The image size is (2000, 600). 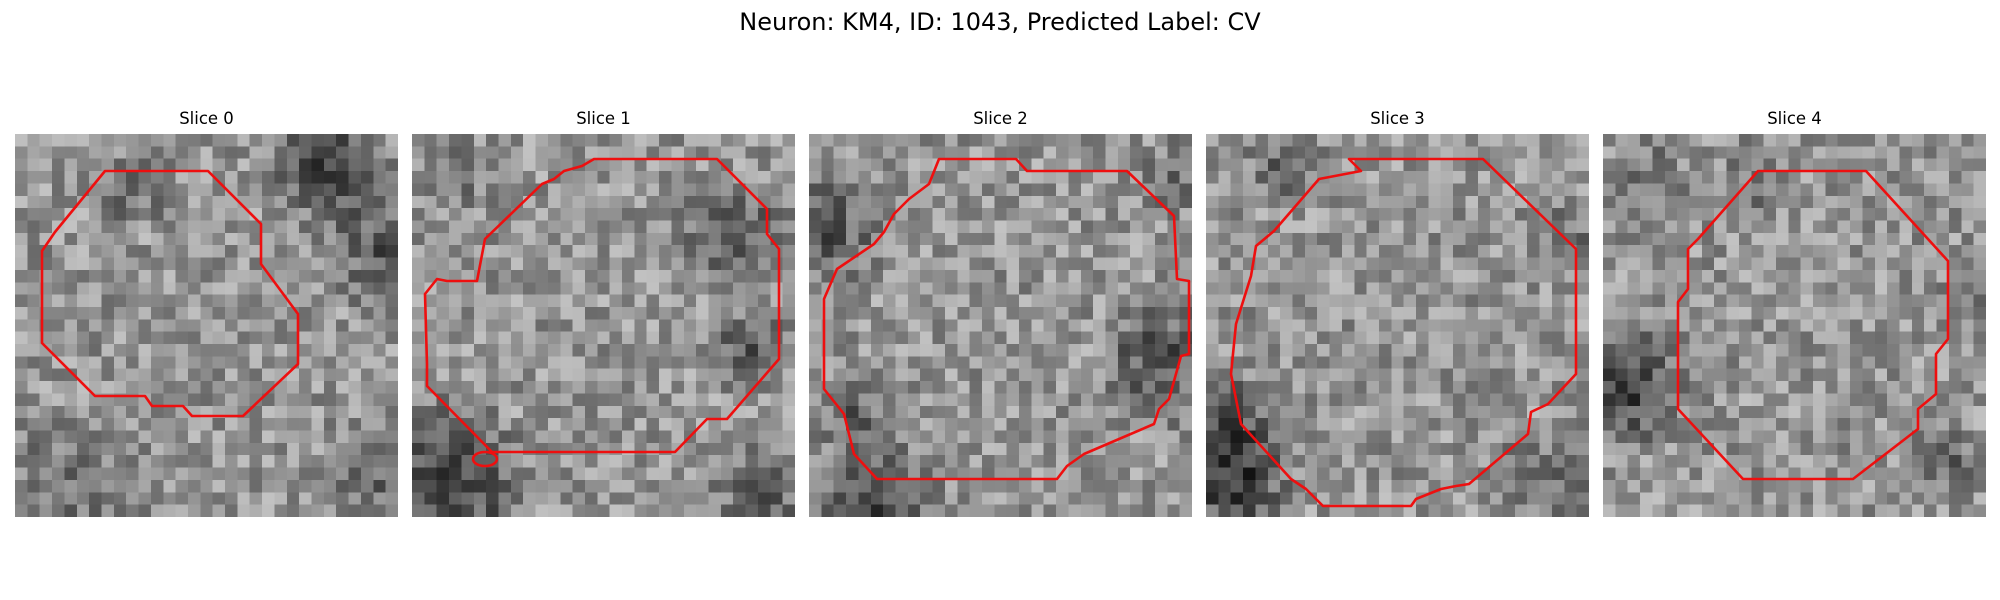 What do you see at coordinates (1794, 118) in the screenshot?
I see `slice-title-4: Slice 4` at bounding box center [1794, 118].